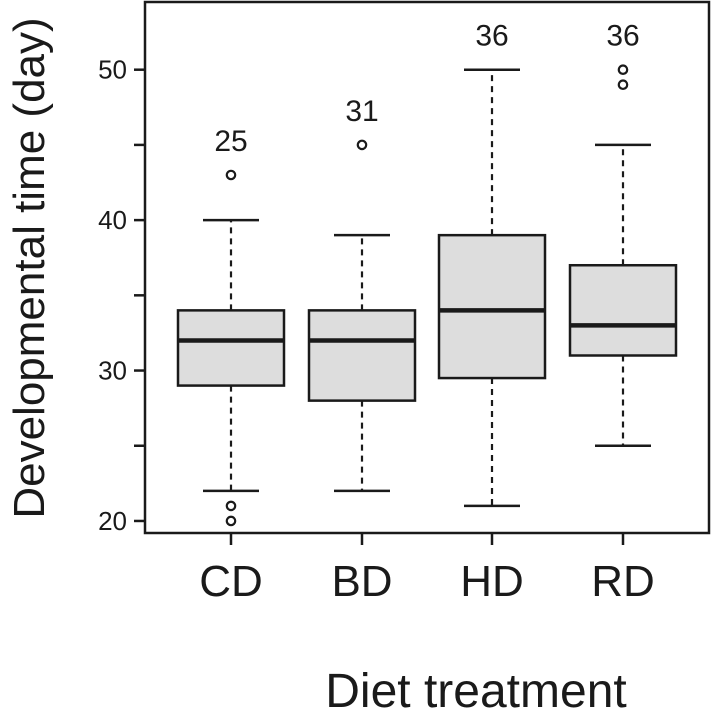  I want to click on box-annotation: 25, so click(230, 141).